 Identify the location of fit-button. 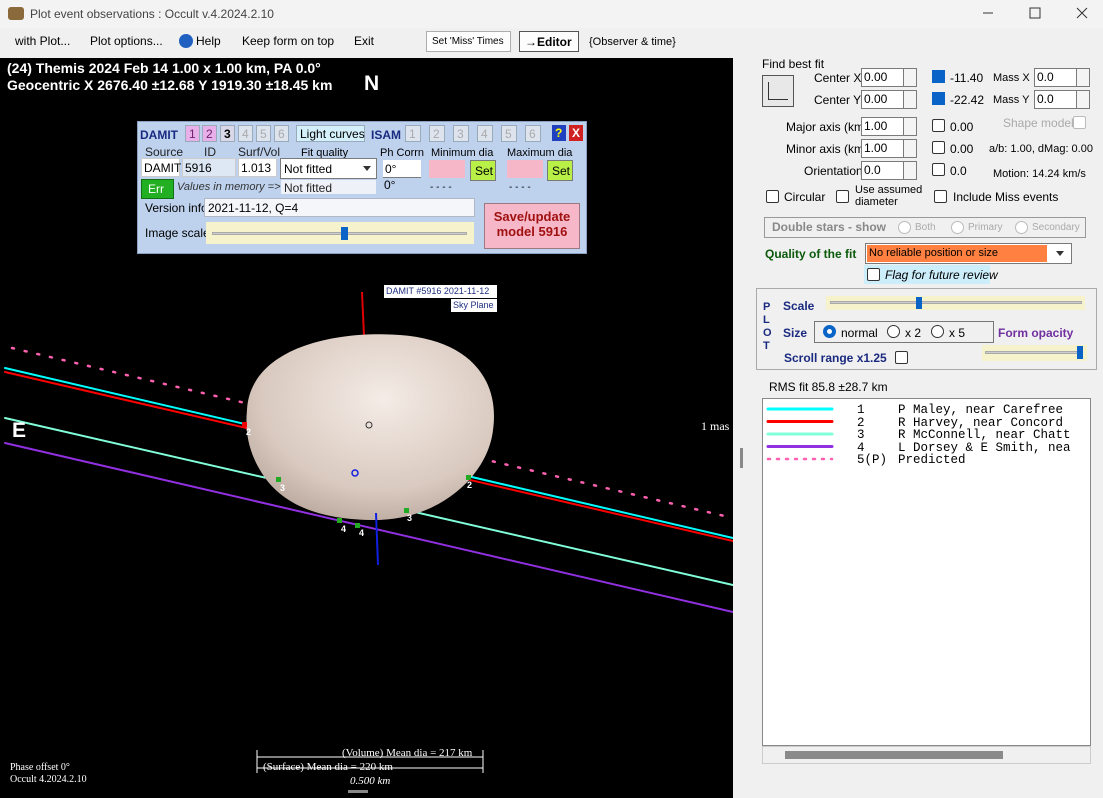
(778, 91).